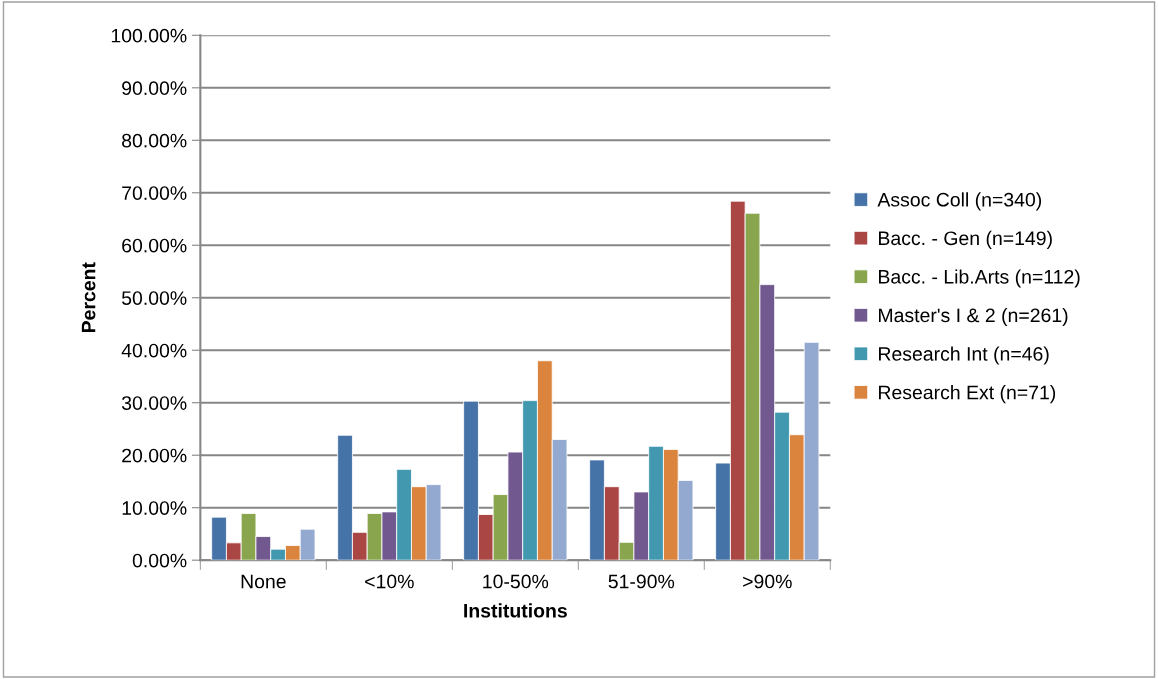  Describe the element at coordinates (154, 88) in the screenshot. I see `y-tick-label: 90.00%` at that location.